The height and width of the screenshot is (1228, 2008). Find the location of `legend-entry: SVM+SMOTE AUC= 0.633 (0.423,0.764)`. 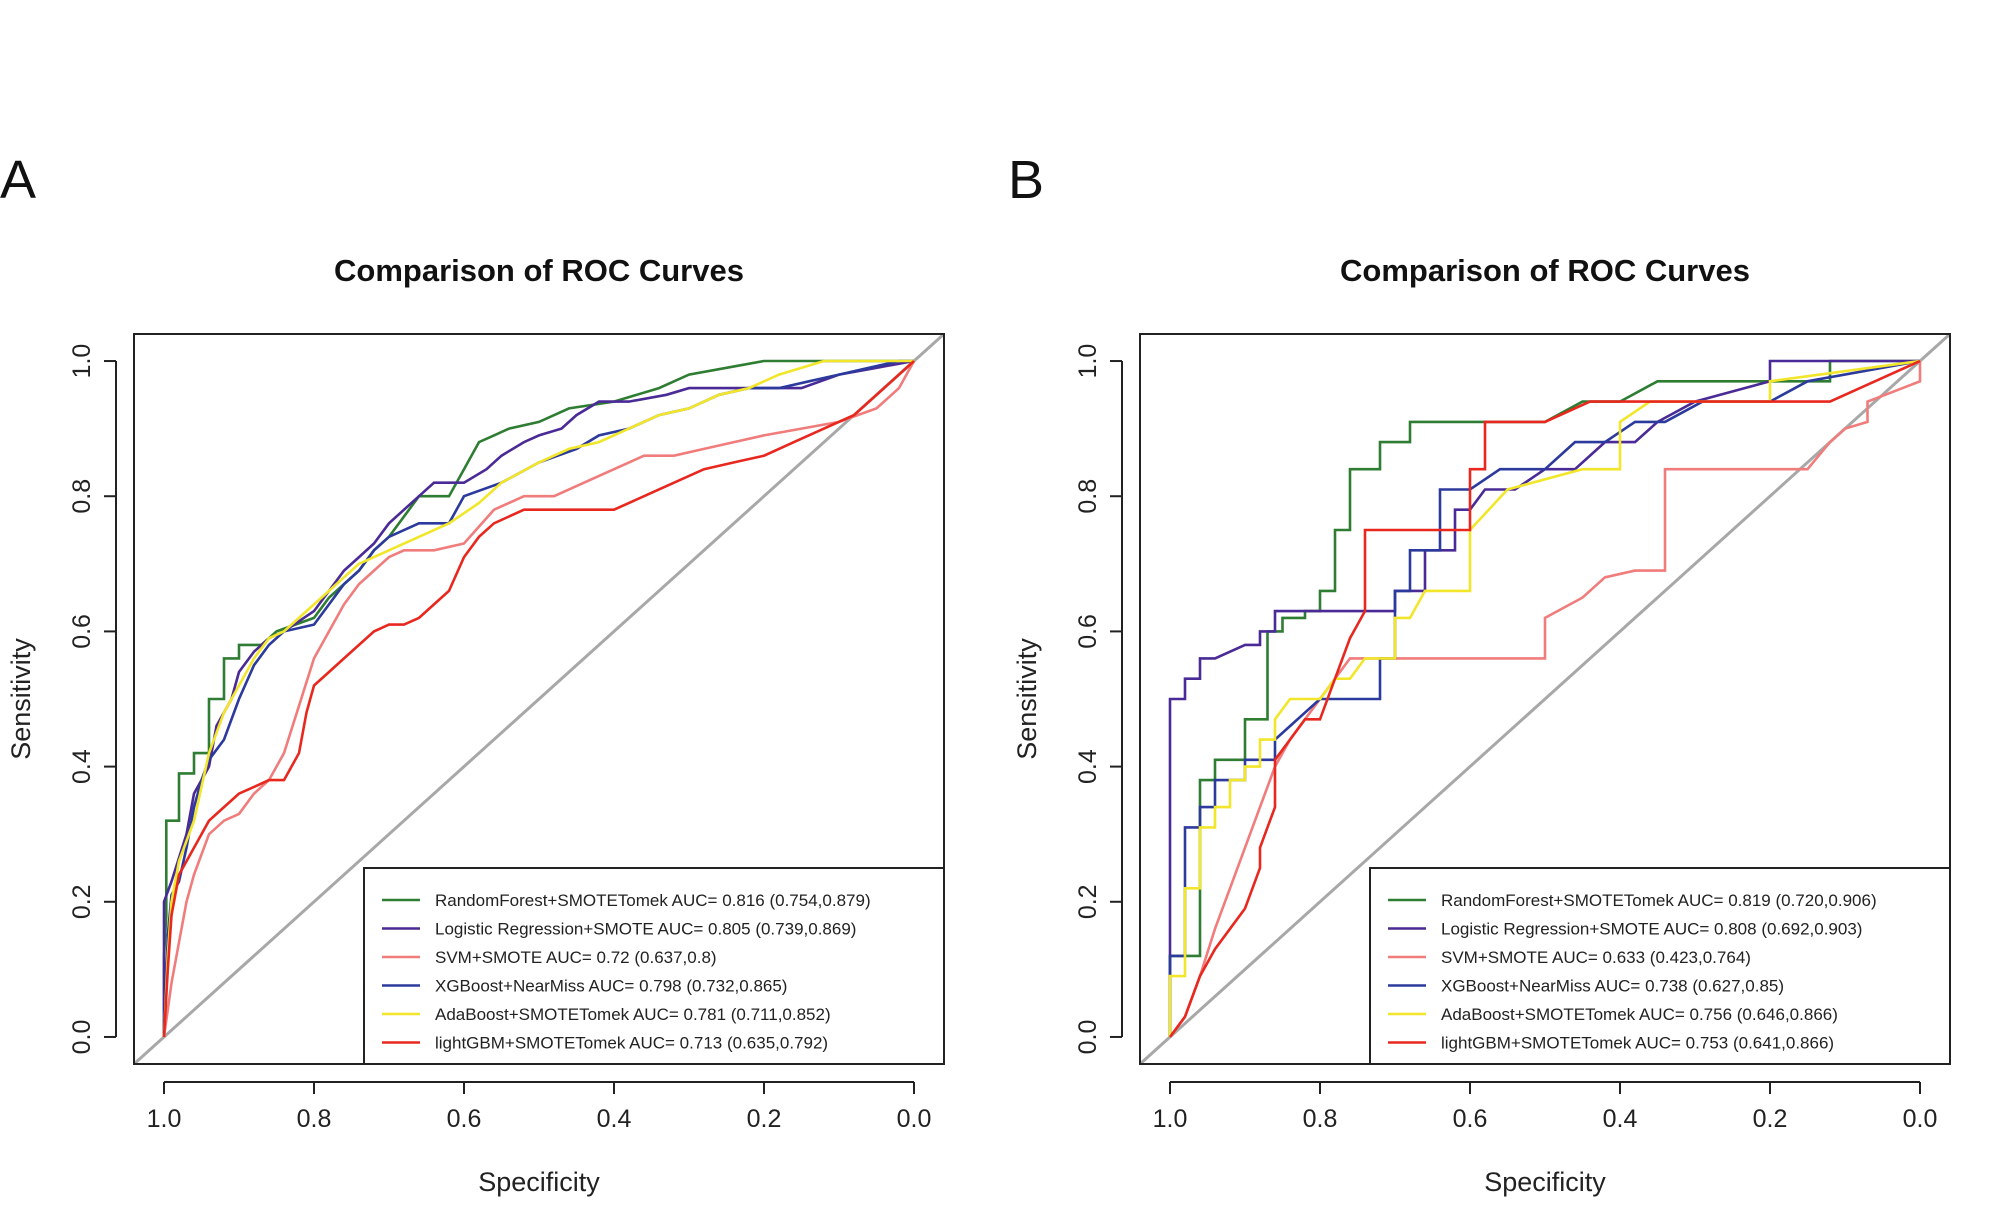

legend-entry: SVM+SMOTE AUC= 0.633 (0.423,0.764) is located at coordinates (1596, 957).